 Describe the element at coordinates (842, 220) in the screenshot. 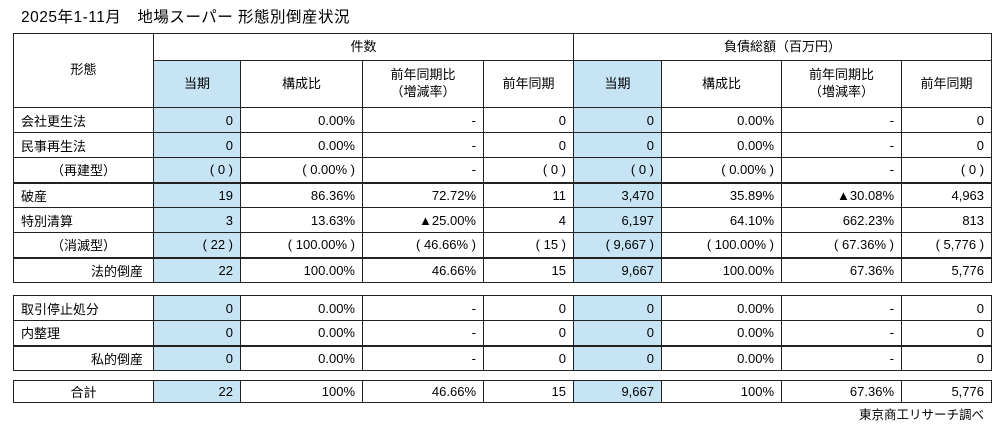

I see `cell-fusai-zennen-hi: 662.23%` at that location.